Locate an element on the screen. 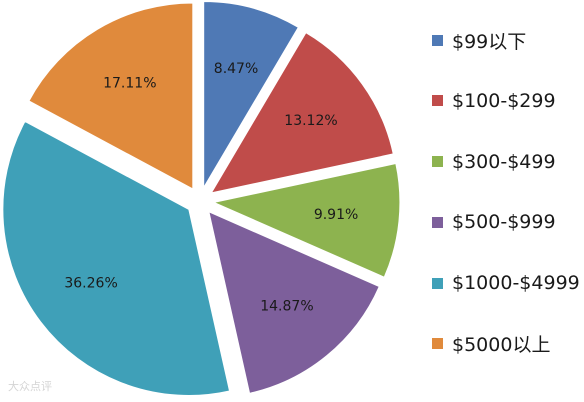 This screenshot has width=584, height=402. legend-label-4: $500-$999 is located at coordinates (504, 222).